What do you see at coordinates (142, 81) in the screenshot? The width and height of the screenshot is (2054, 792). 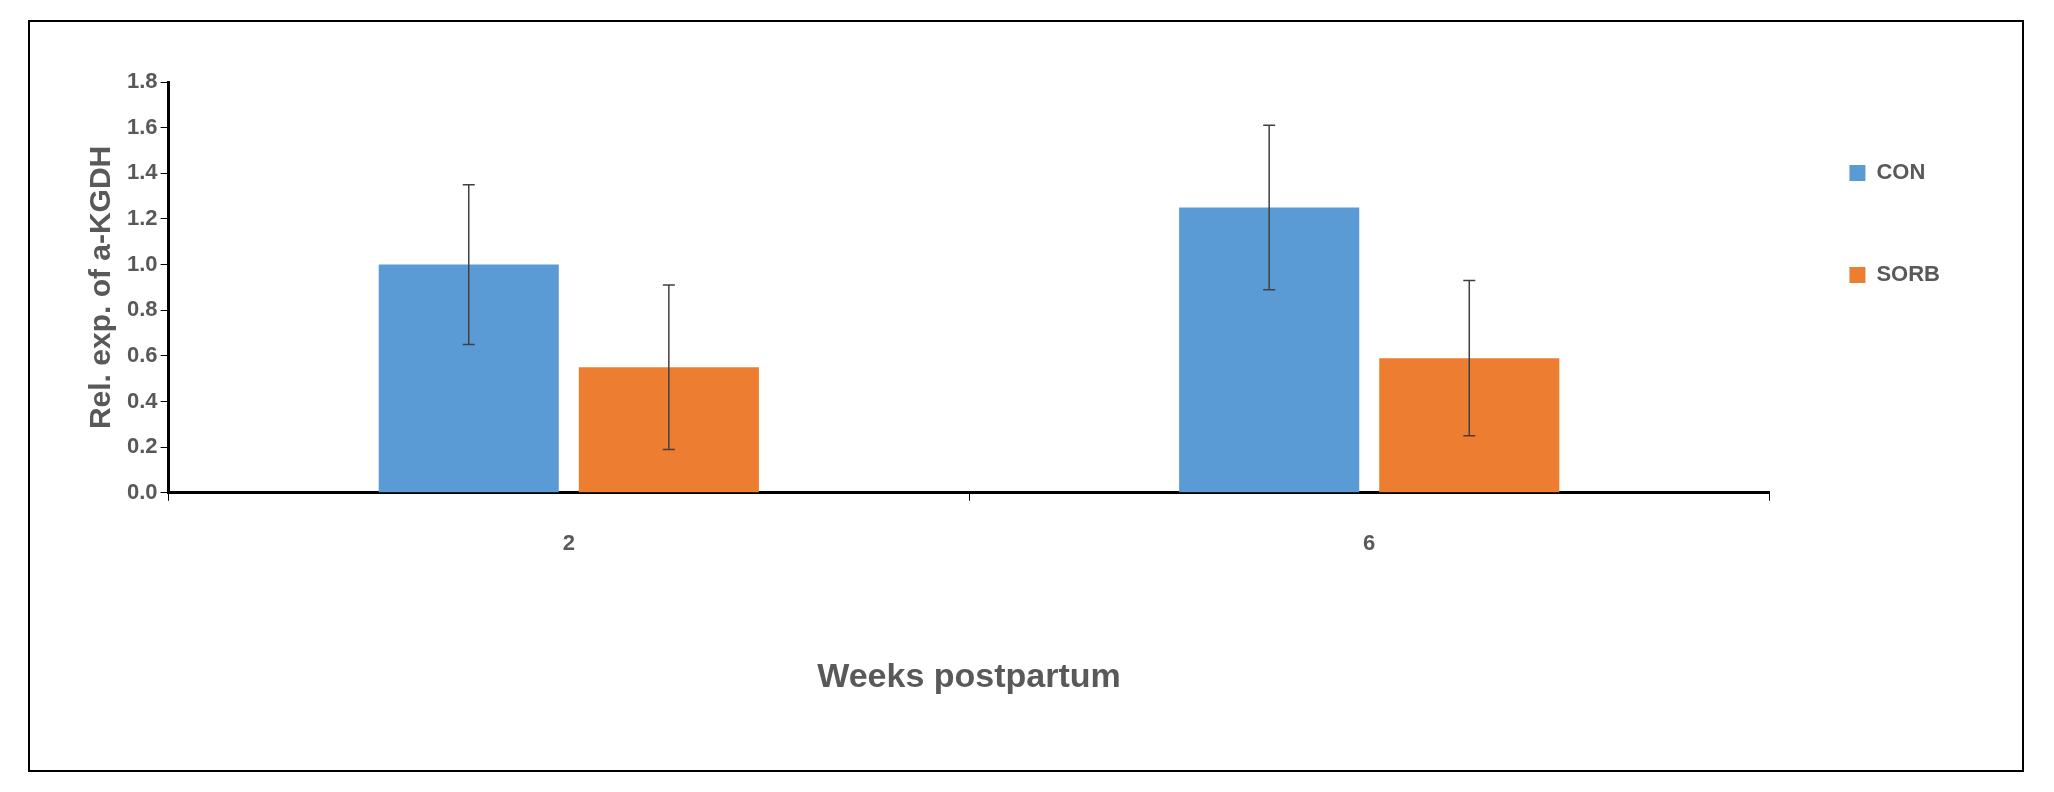 I see `y-tick-label: 1.8` at bounding box center [142, 81].